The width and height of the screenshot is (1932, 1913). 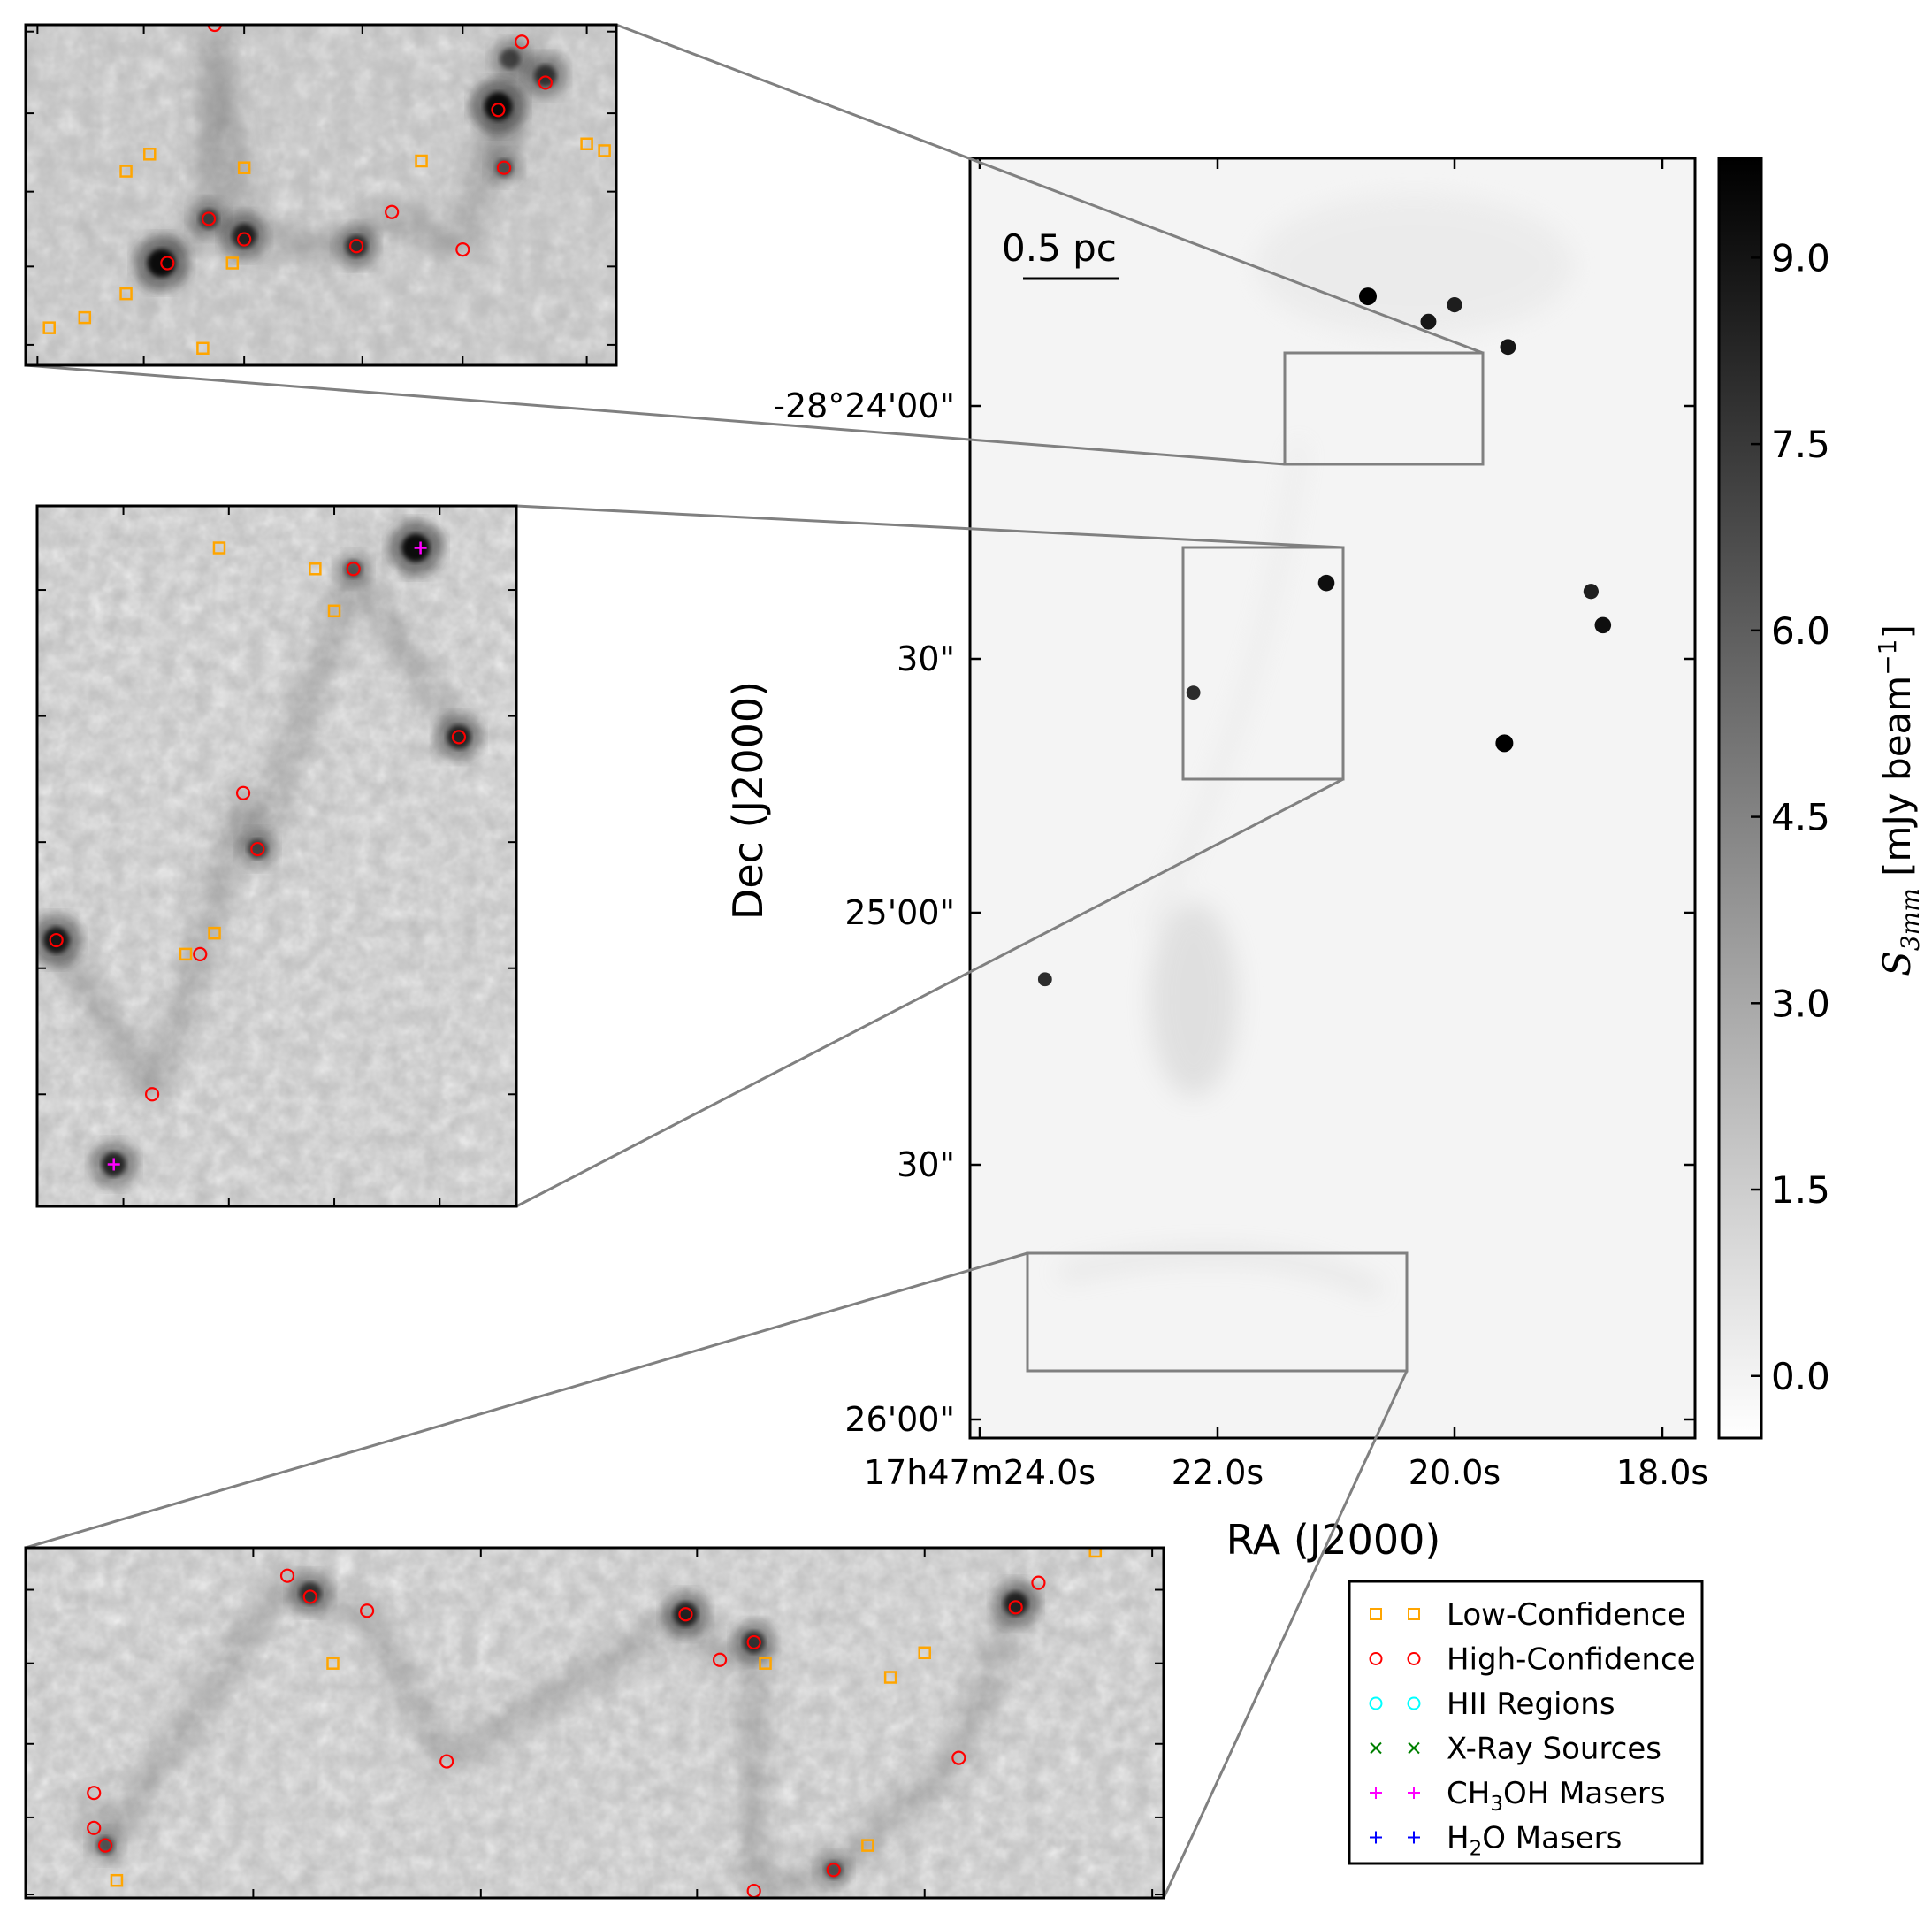 I want to click on colorbar-gradient, so click(x=1740, y=798).